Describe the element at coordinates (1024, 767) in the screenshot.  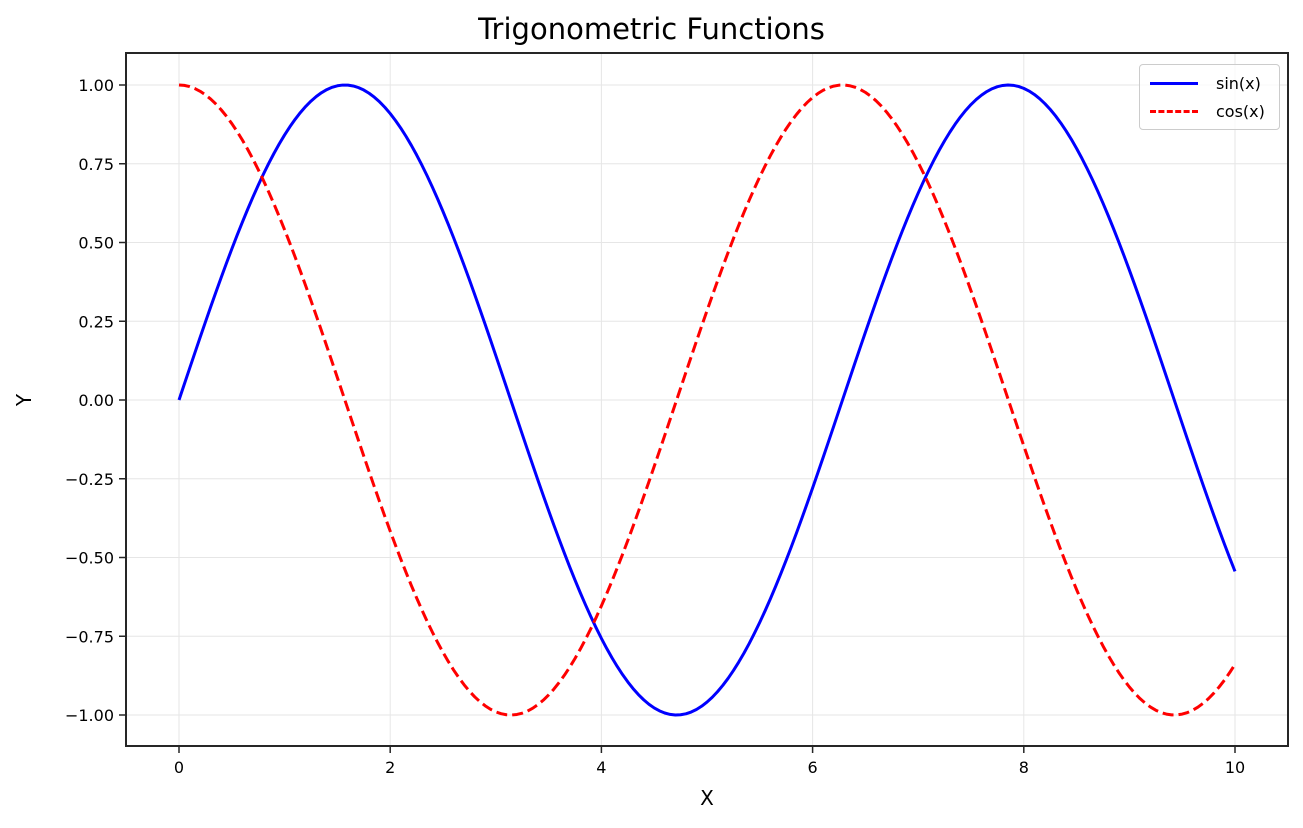
I see `x-tick-label: 8` at that location.